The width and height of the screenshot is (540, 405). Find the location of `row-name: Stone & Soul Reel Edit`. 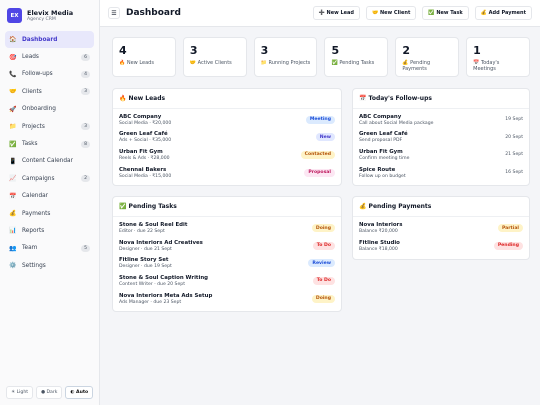

row-name: Stone & Soul Reel Edit is located at coordinates (153, 225).